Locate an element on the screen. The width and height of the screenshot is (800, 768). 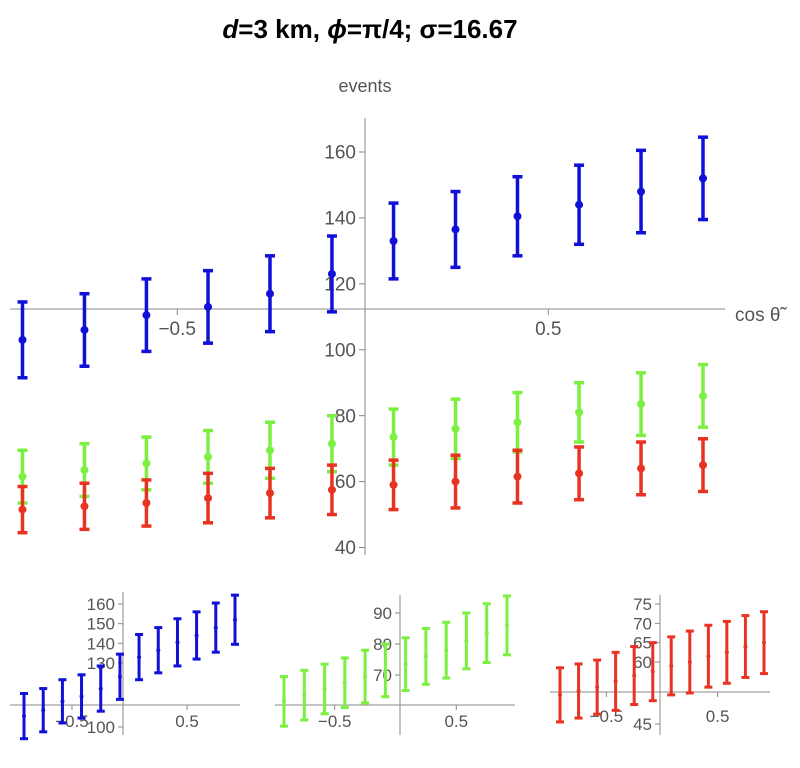
inset-blue-y-tick-label: 100 is located at coordinates (101, 727).